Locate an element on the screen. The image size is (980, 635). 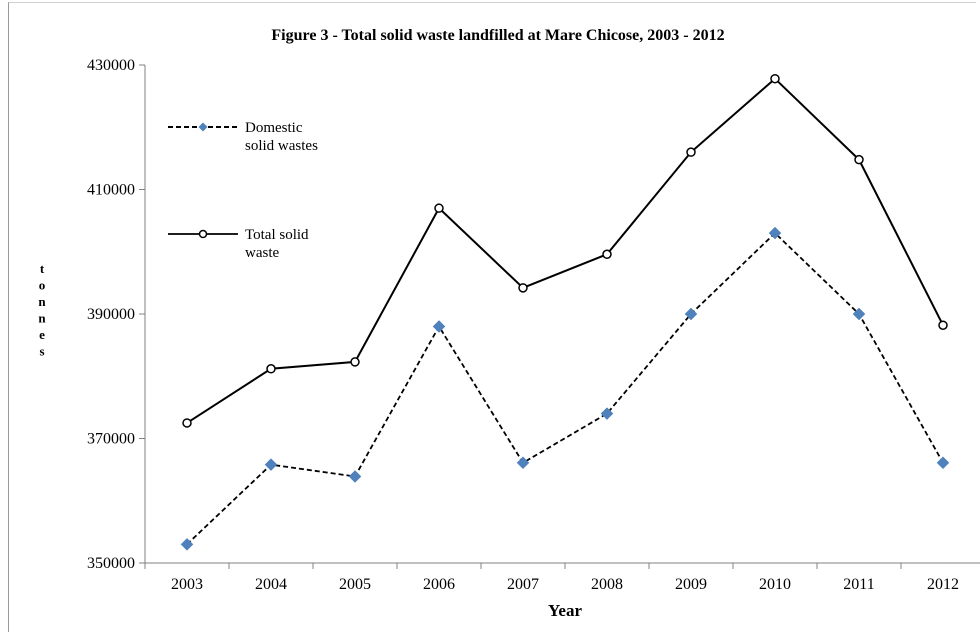
legend-item-2: Total solid waste is located at coordinates (238, 244).